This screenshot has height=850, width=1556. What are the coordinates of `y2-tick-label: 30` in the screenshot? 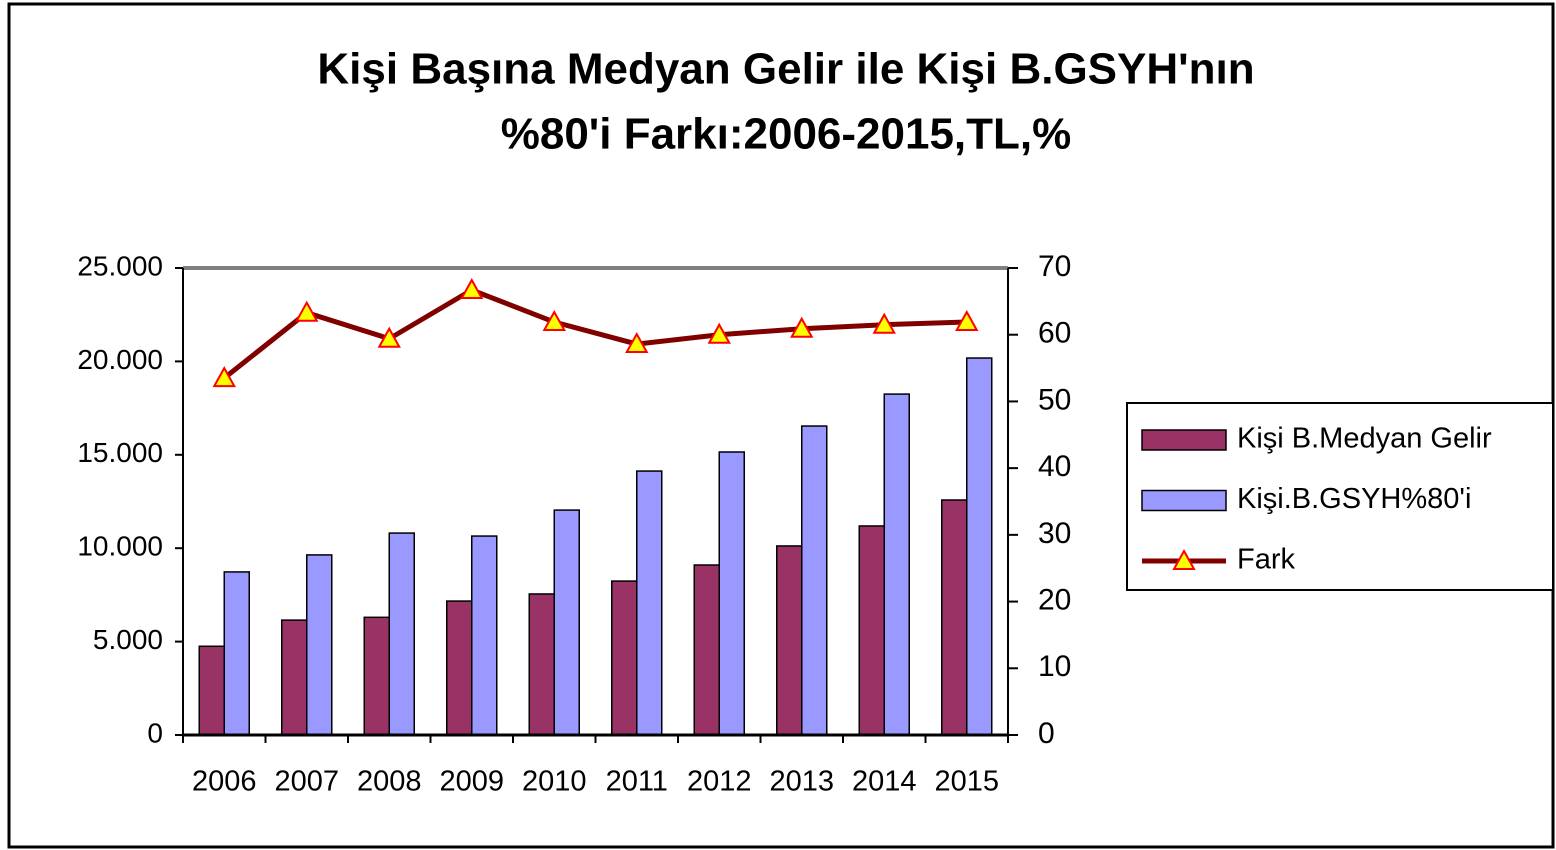 It's located at (1054, 533).